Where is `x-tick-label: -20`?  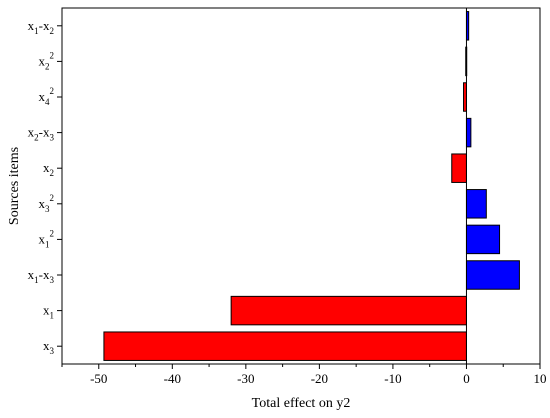 x-tick-label: -20 is located at coordinates (319, 378).